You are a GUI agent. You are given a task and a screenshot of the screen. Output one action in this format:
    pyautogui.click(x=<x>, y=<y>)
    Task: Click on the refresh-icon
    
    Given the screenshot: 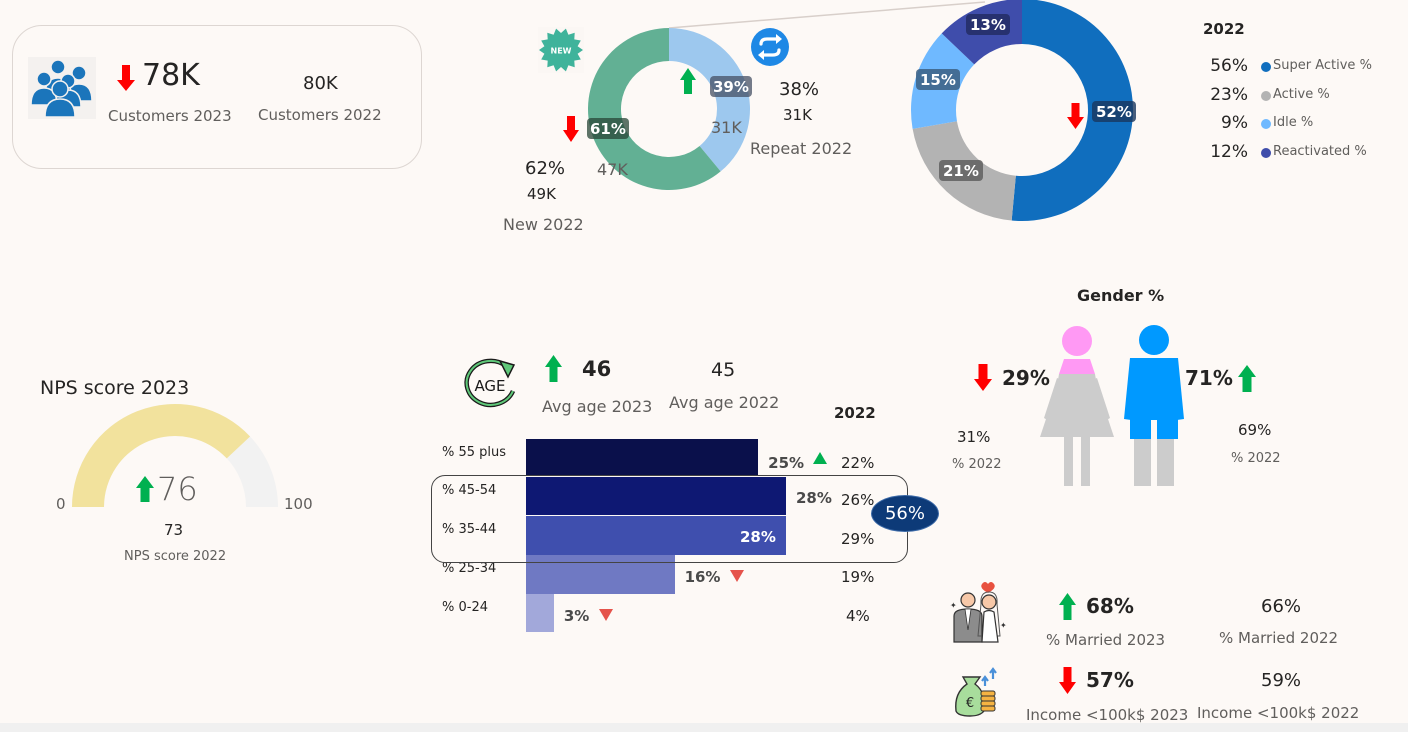 What is the action you would take?
    pyautogui.click(x=770, y=47)
    